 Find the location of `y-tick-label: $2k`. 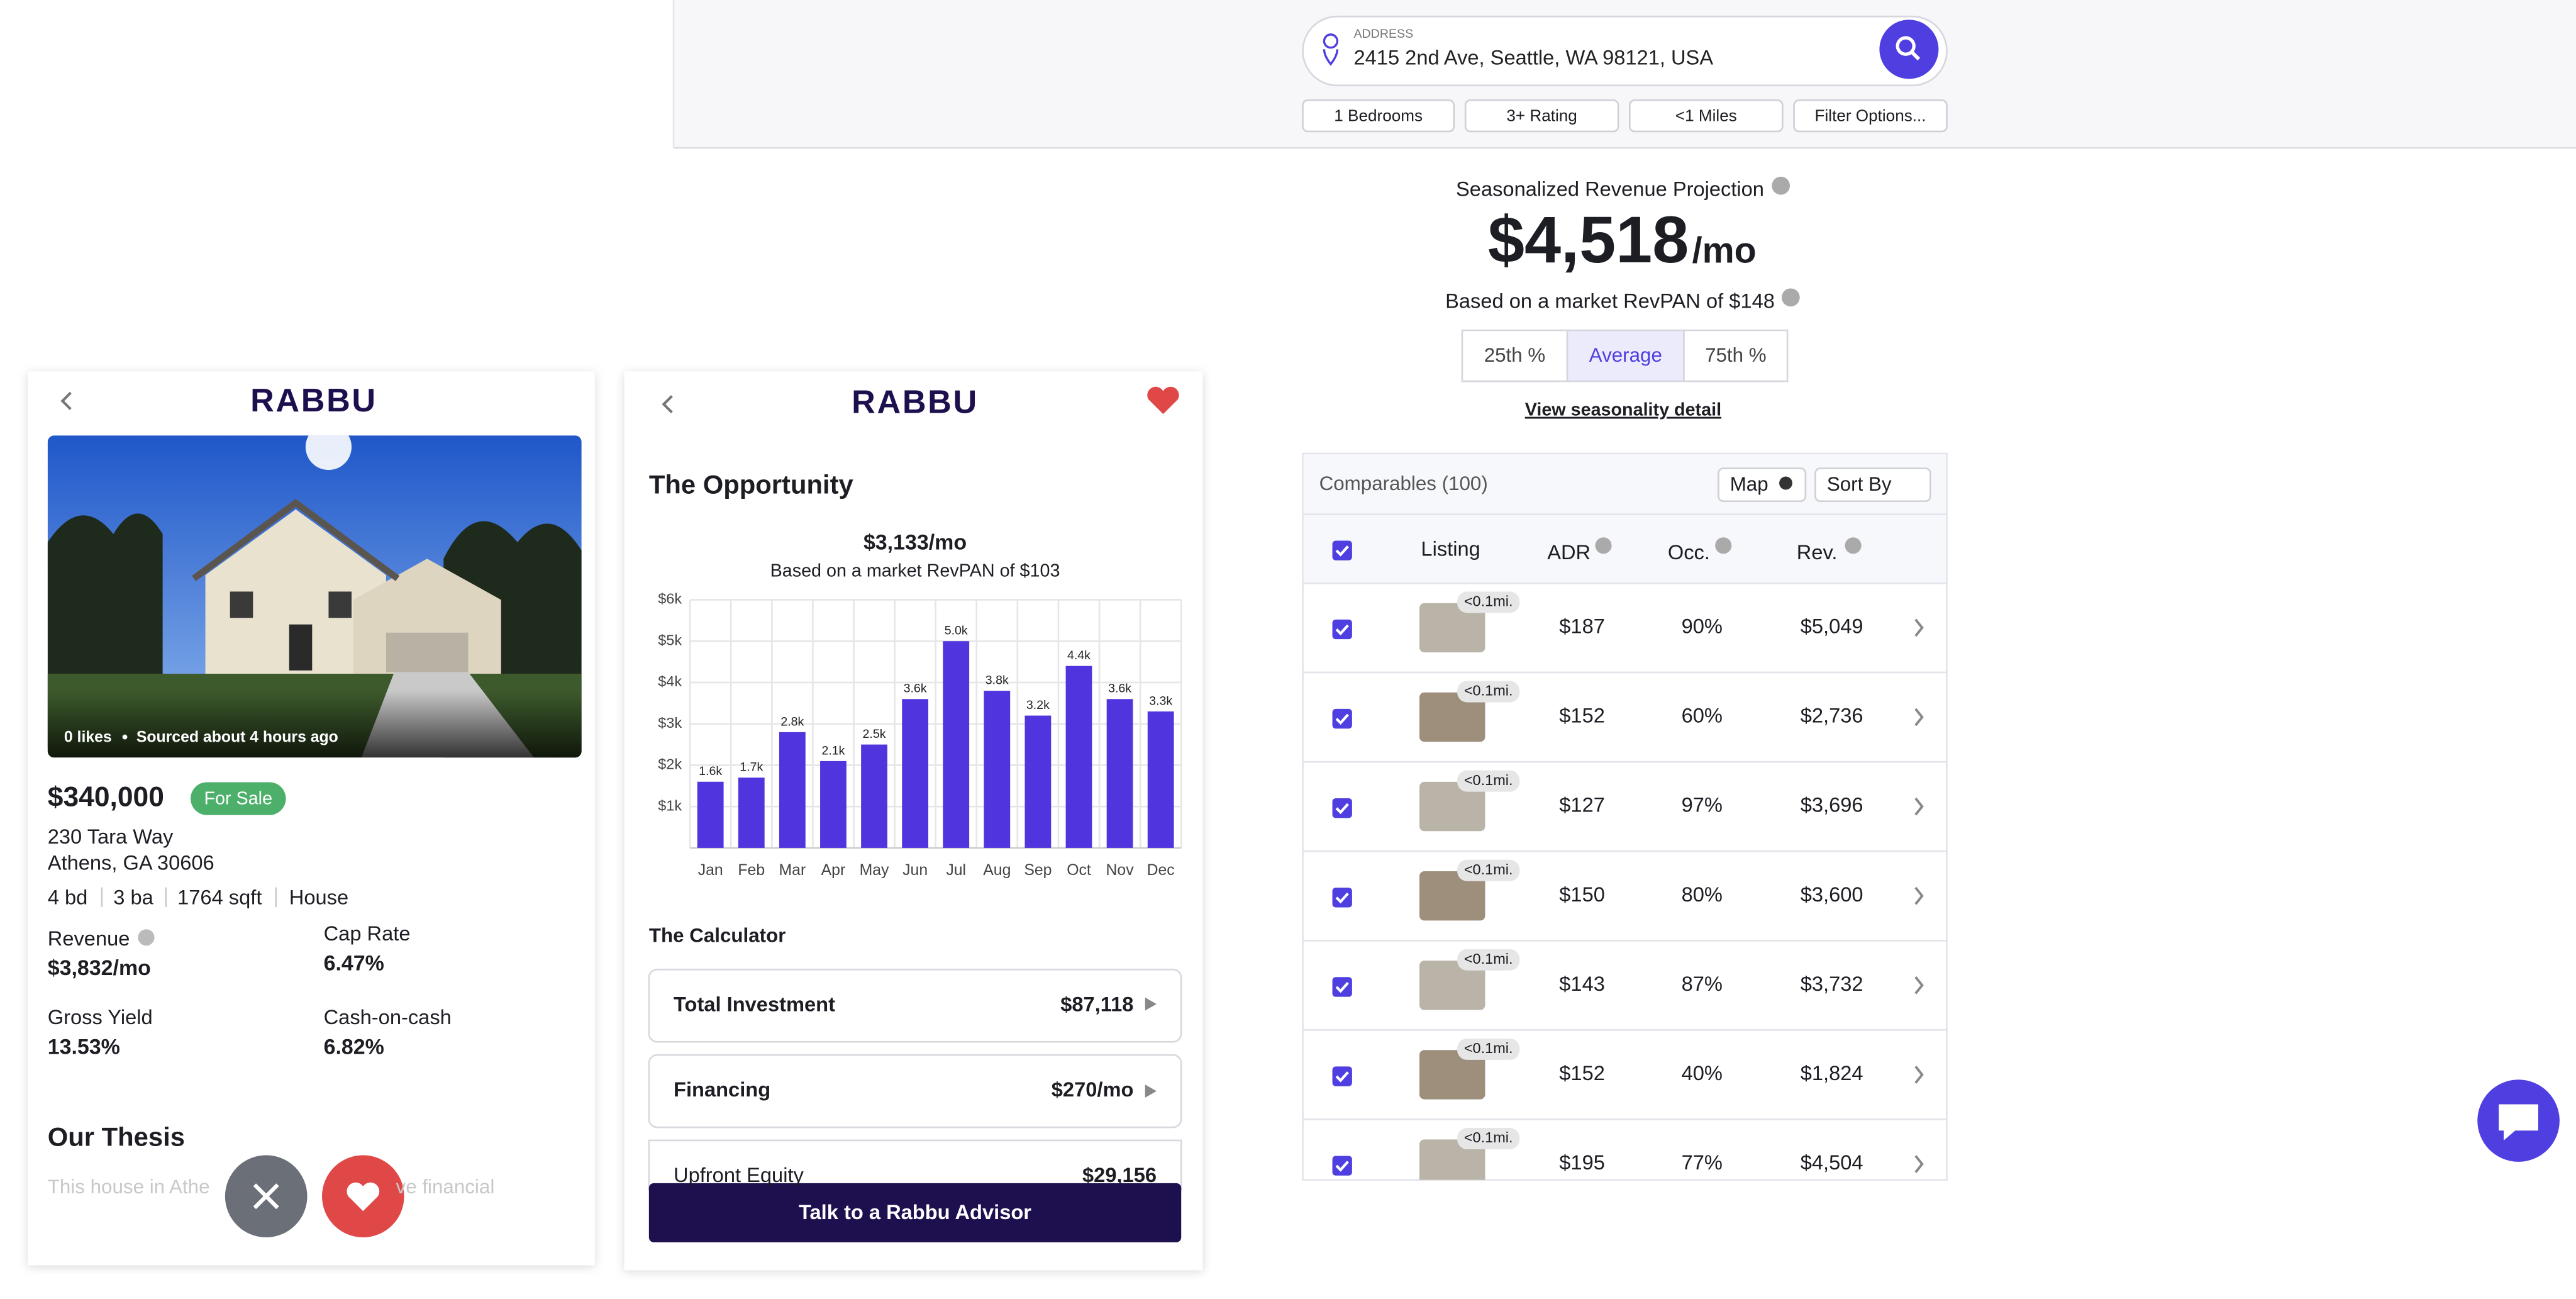

y-tick-label: $2k is located at coordinates (670, 764).